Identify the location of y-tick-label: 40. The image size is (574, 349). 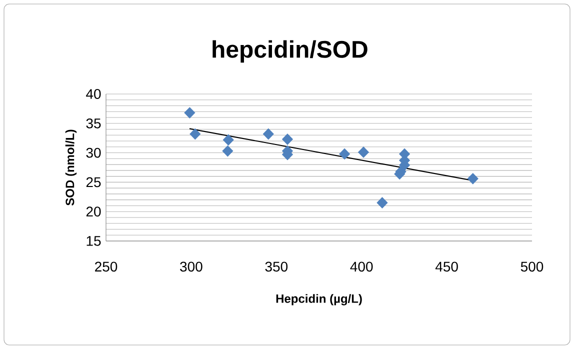
(93, 94).